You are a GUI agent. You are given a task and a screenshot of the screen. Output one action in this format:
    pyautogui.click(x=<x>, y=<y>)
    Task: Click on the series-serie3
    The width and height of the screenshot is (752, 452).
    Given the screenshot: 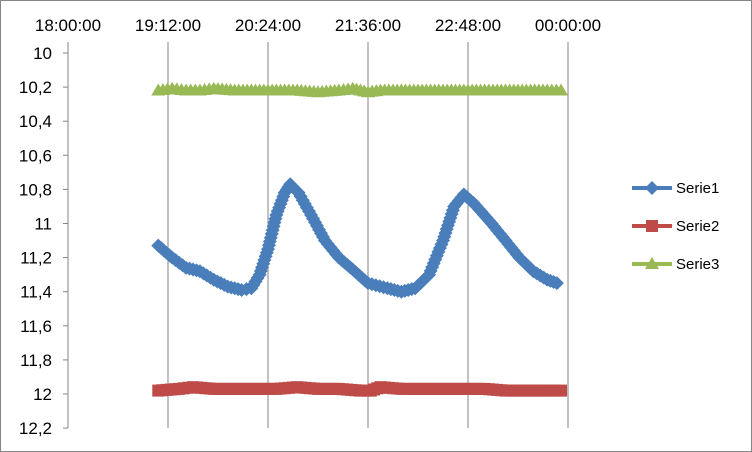 What is the action you would take?
    pyautogui.click(x=360, y=89)
    